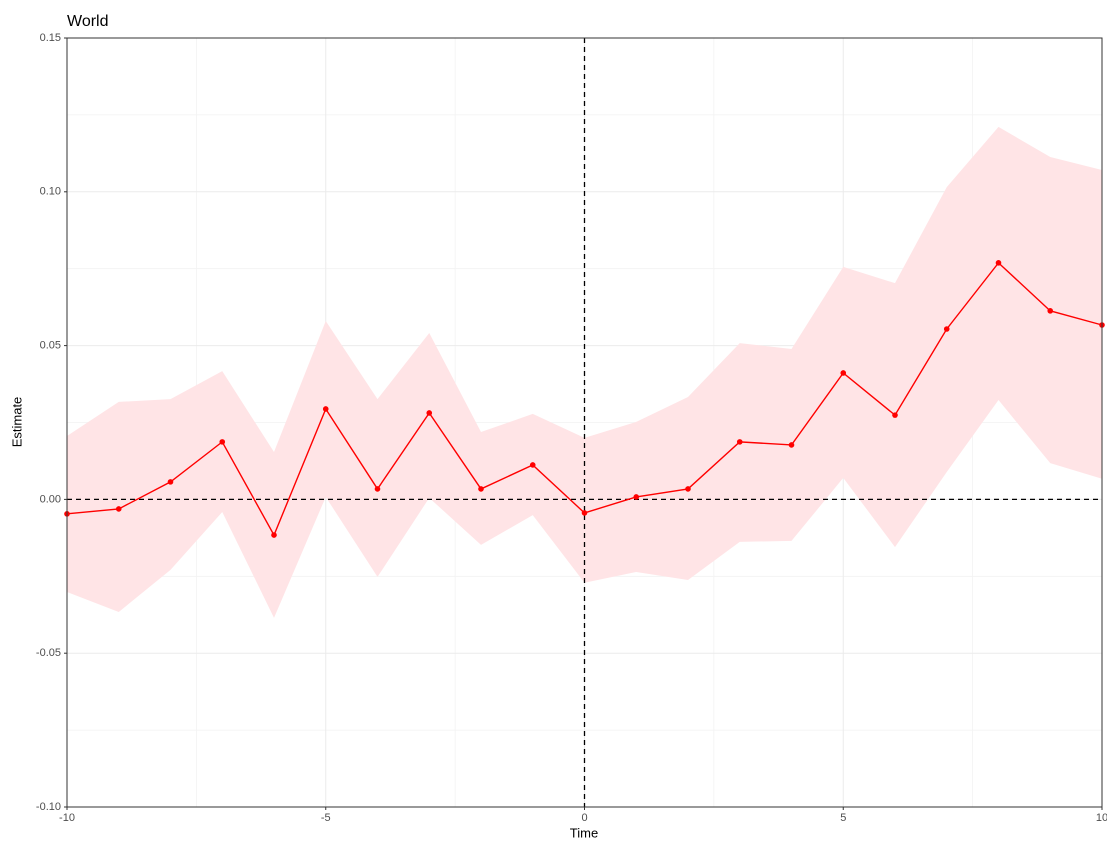 This screenshot has width=1107, height=841. What do you see at coordinates (50, 192) in the screenshot?
I see `y-tick-label: 0.10` at bounding box center [50, 192].